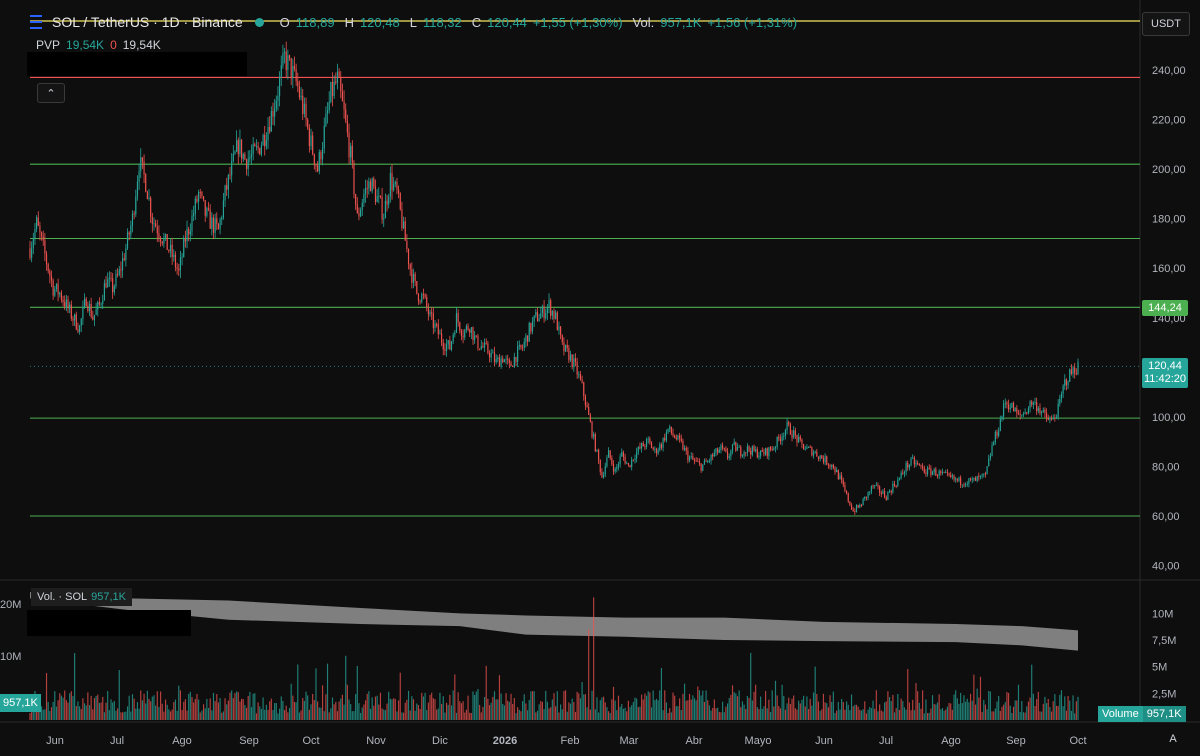  I want to click on symbol-title: SOL / TetherUS · 1D · Binance, so click(147, 22).